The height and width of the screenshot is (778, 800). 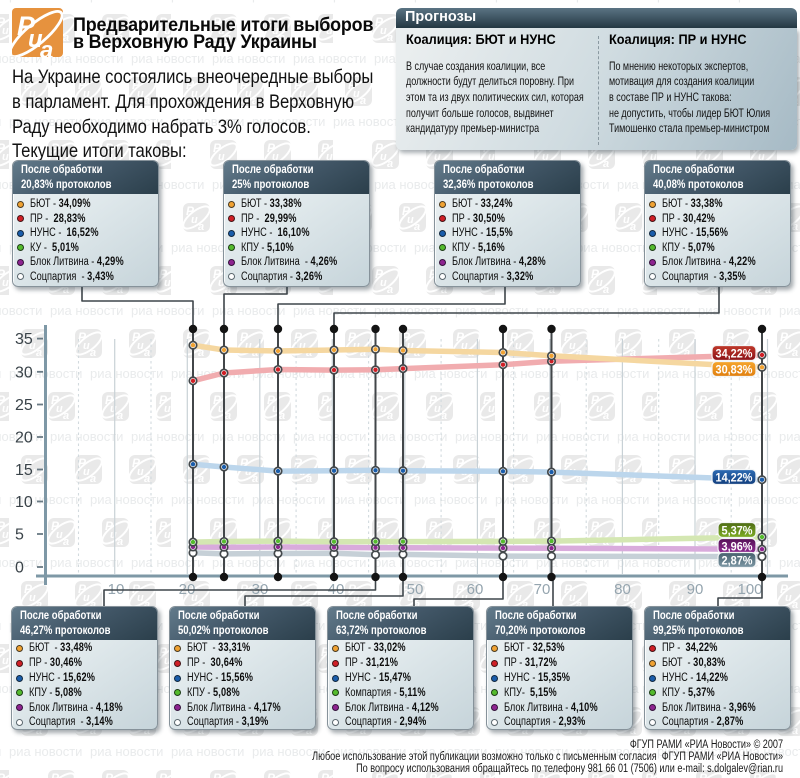 I want to click on svg-text: Р, so click(x=26, y=26).